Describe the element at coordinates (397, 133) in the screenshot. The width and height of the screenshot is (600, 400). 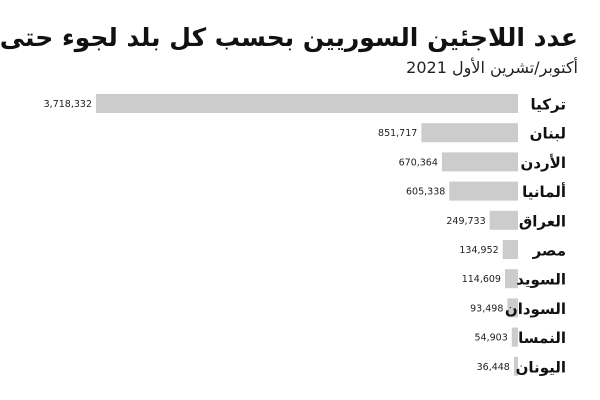
I see `value-label-1: 851,717` at that location.